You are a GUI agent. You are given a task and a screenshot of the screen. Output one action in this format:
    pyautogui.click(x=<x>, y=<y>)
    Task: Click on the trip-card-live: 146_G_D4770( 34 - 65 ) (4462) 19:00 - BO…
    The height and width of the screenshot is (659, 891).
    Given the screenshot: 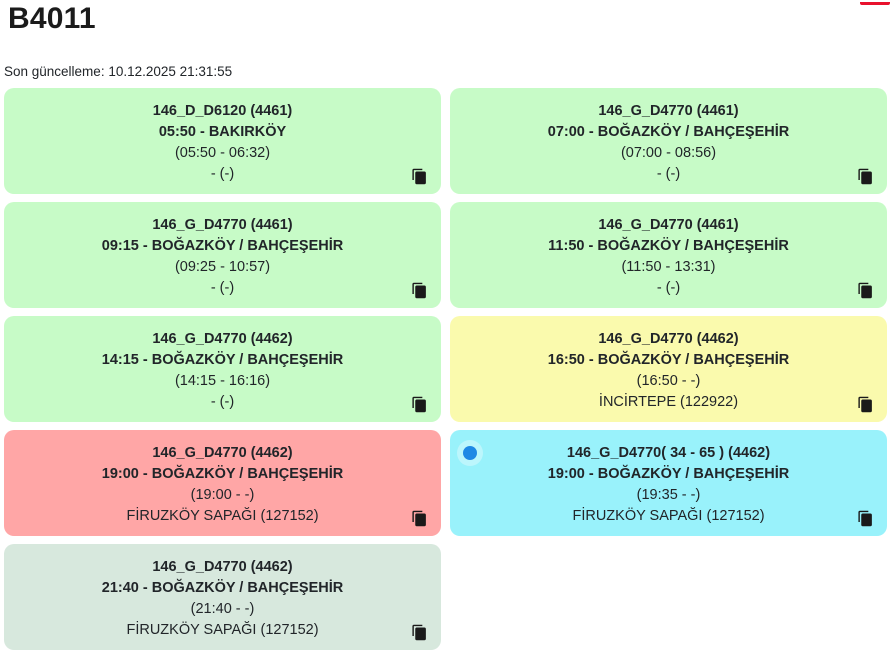 What is the action you would take?
    pyautogui.click(x=668, y=483)
    